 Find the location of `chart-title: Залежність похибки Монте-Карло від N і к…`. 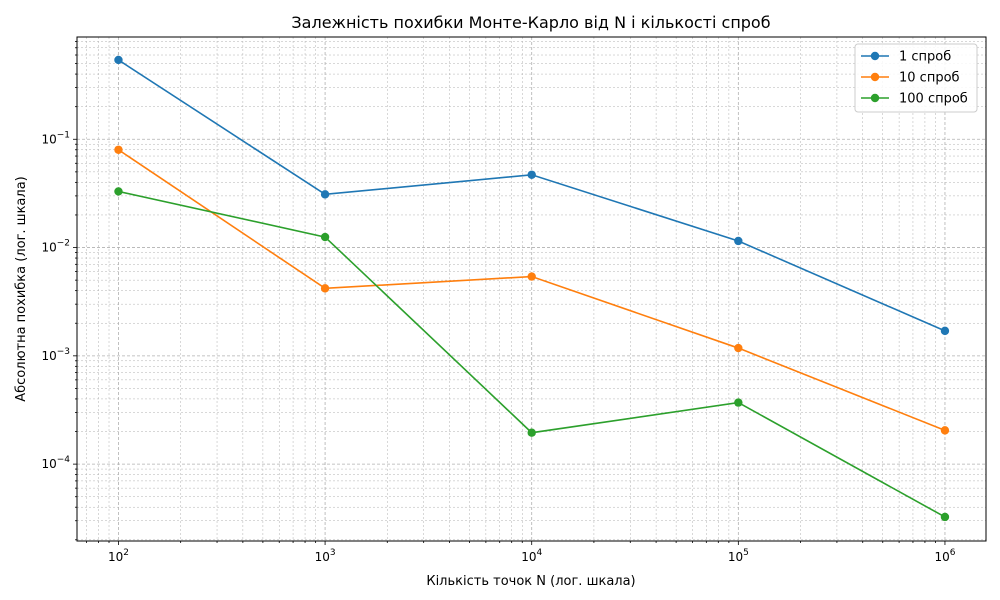

chart-title: Залежність похибки Монте-Карло від N і к… is located at coordinates (530, 22).